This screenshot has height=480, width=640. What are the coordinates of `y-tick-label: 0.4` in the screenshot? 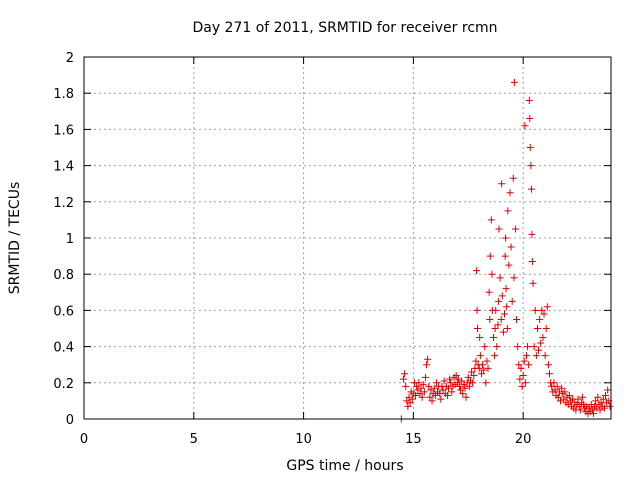 It's located at (63, 348).